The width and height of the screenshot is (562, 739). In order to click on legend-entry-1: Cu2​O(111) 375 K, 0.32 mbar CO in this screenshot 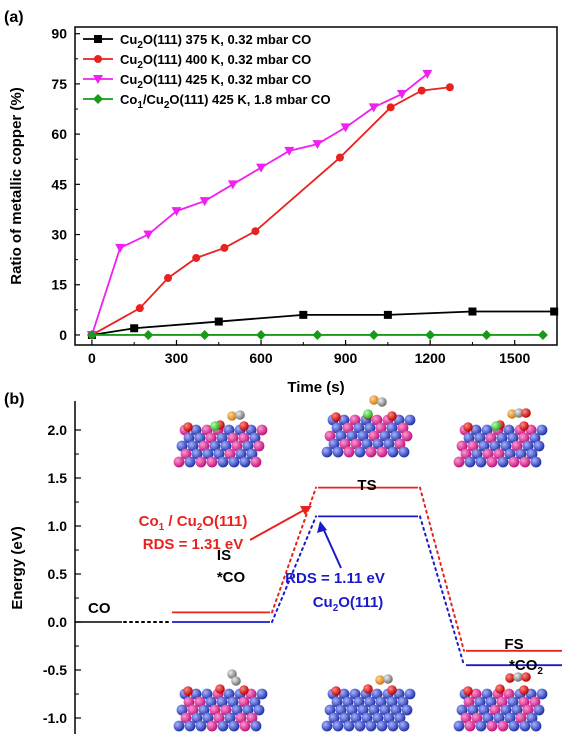, I will do `click(215, 41)`.